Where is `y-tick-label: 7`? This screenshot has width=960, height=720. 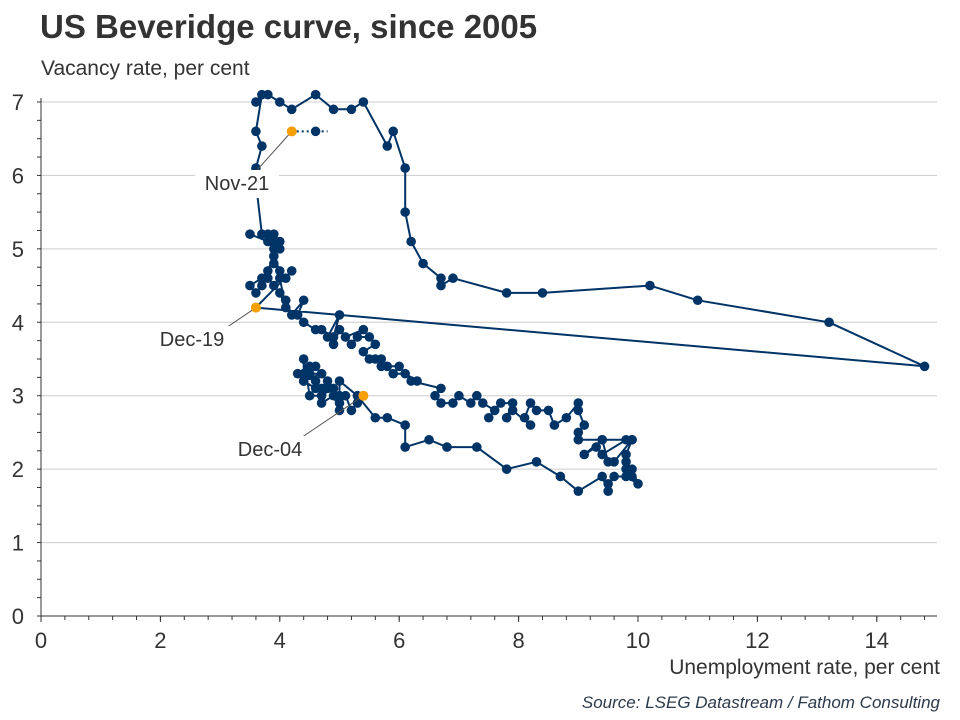 y-tick-label: 7 is located at coordinates (18, 102).